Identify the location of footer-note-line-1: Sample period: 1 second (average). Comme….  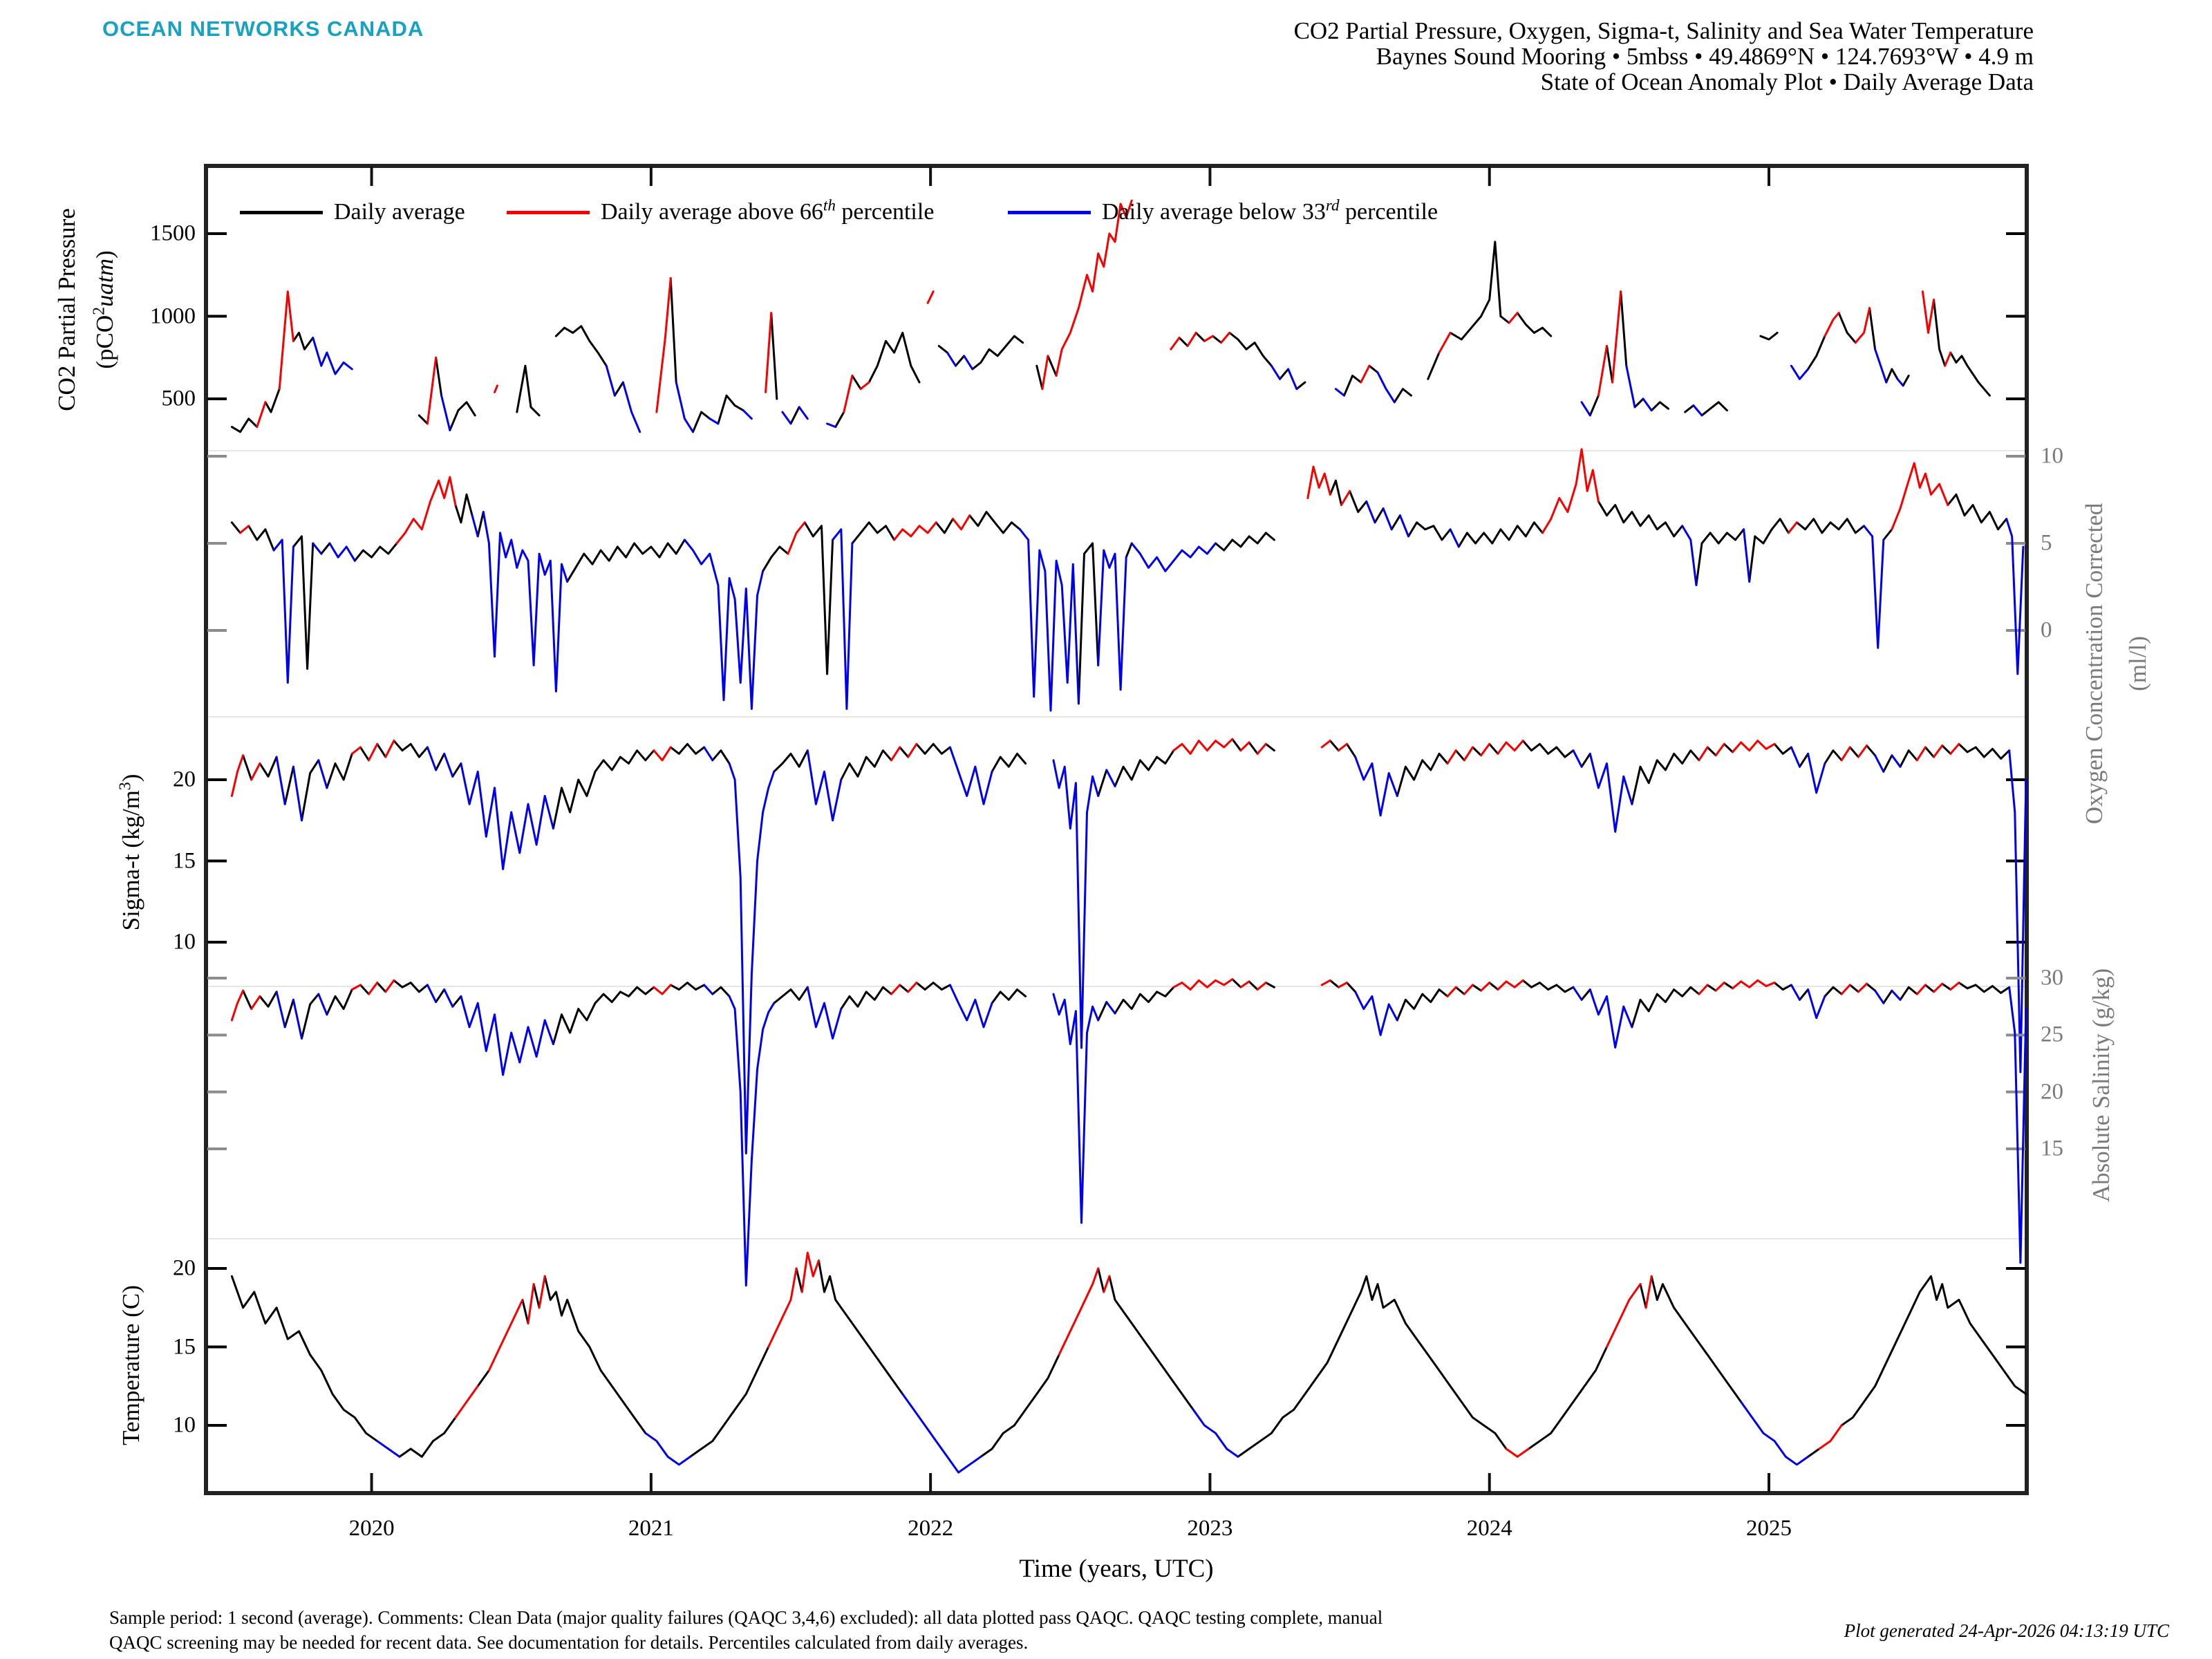
(746, 1618).